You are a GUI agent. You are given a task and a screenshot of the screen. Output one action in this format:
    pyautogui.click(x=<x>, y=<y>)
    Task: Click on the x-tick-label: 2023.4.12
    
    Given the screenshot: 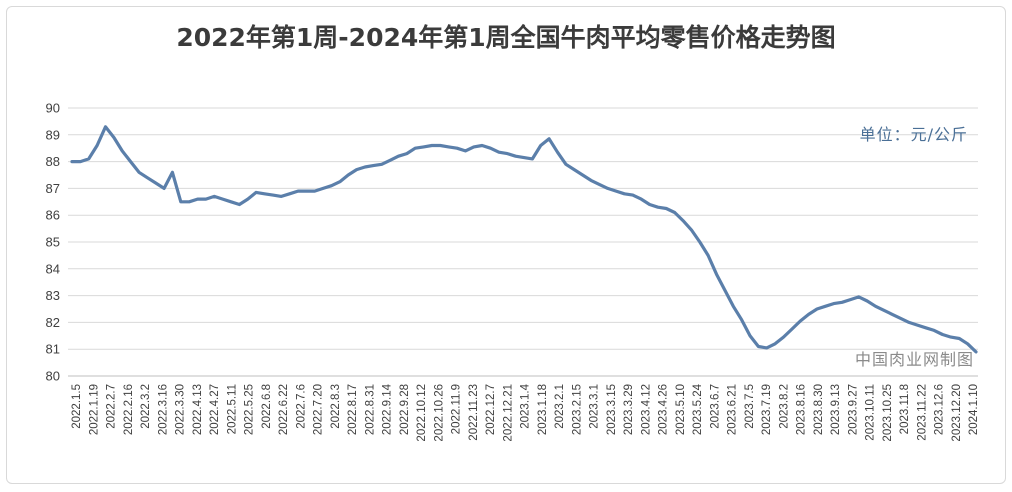 What is the action you would take?
    pyautogui.click(x=646, y=409)
    